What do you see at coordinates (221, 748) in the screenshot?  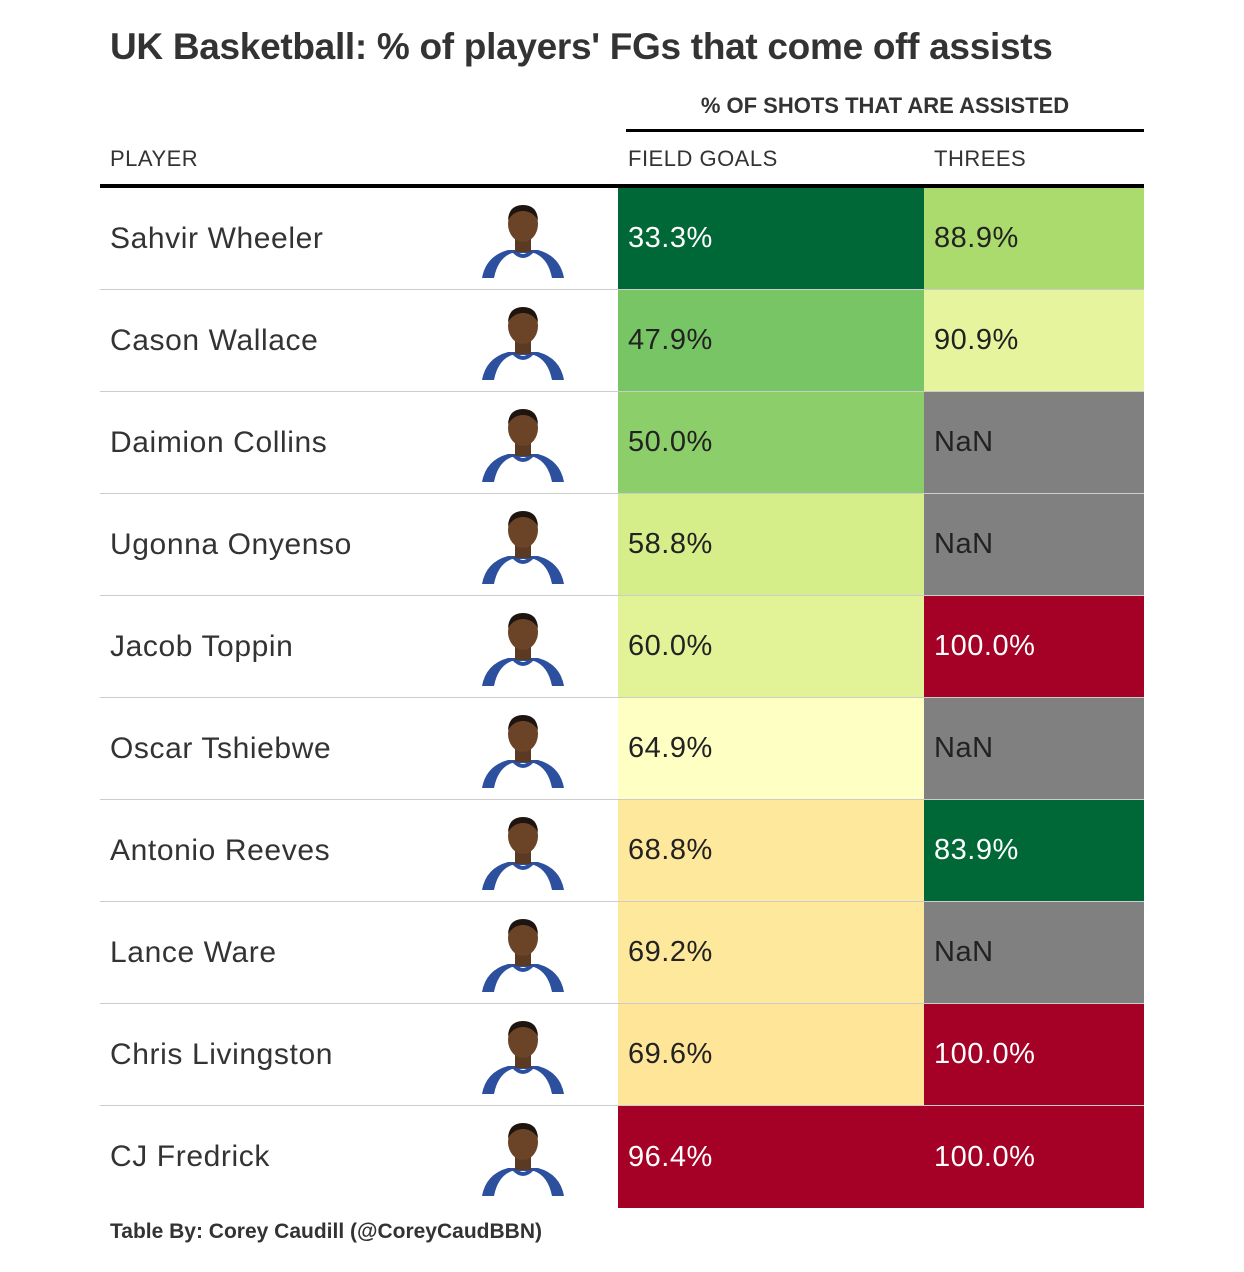 I see `player-name: Oscar Tshiebwe` at bounding box center [221, 748].